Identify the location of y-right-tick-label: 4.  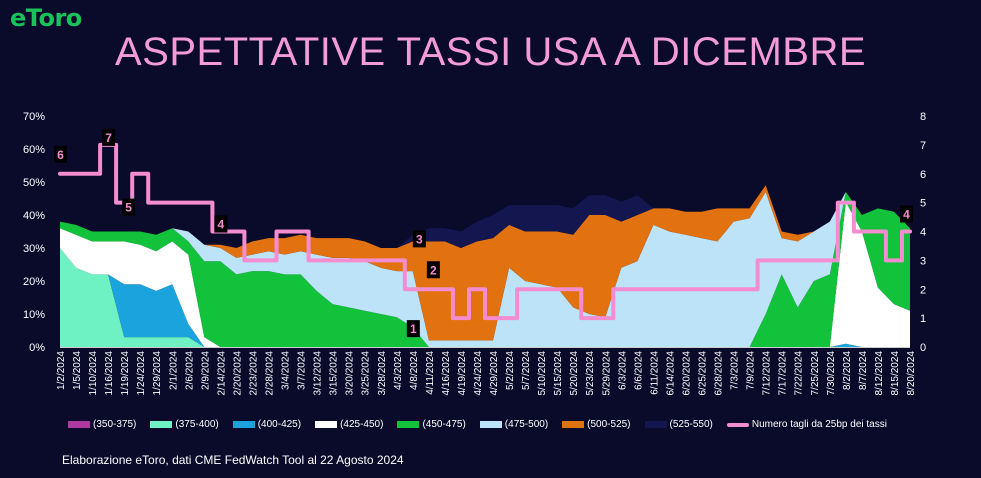
(923, 233).